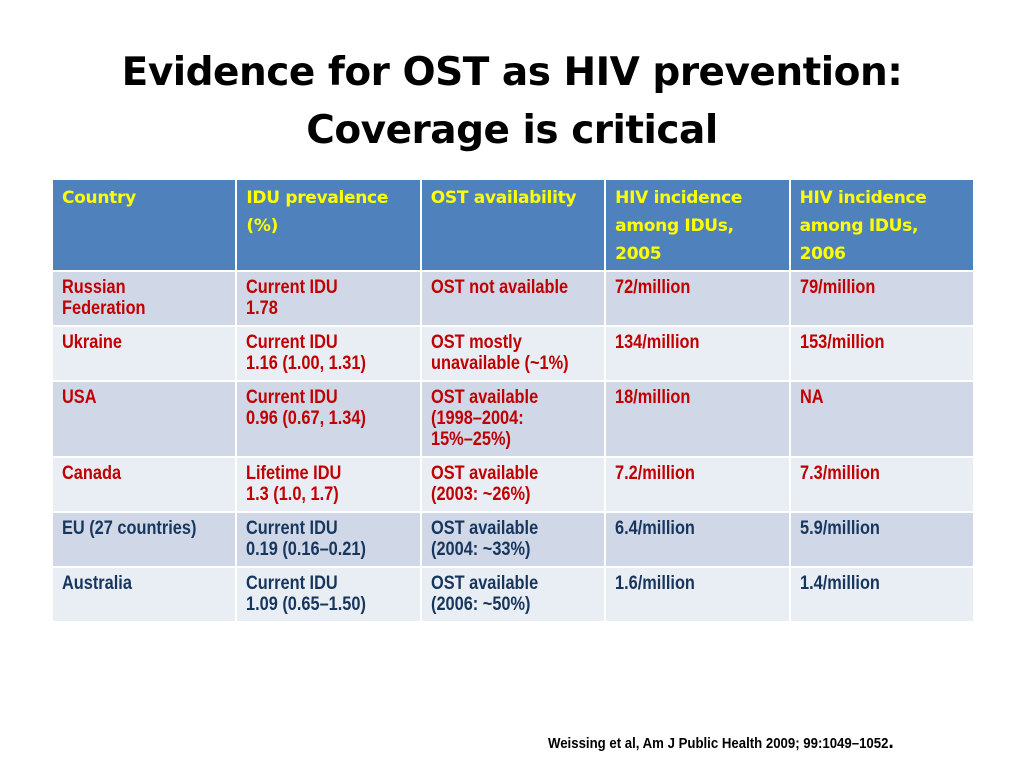 The image size is (1024, 768). I want to click on cell-ost: OST mostly unavailable (~1%), so click(513, 353).